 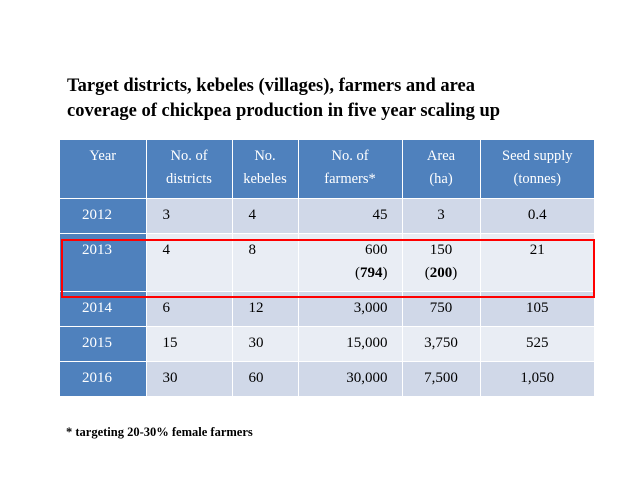 I want to click on cell-districts: 30, so click(x=189, y=378).